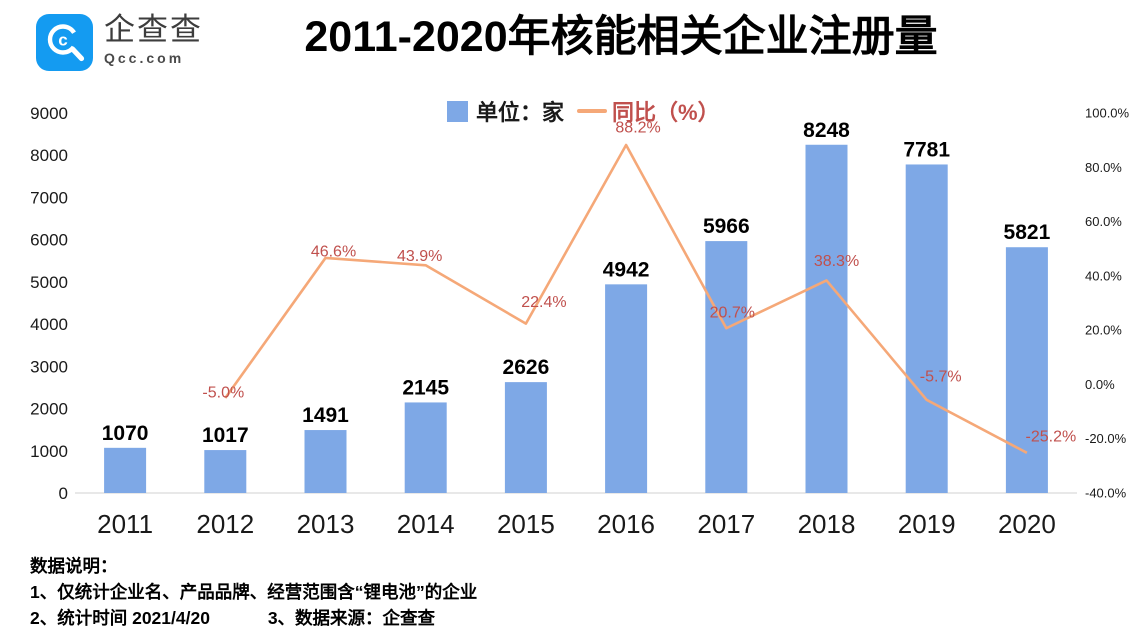 The width and height of the screenshot is (1147, 641). Describe the element at coordinates (351, 618) in the screenshot. I see `note-line-3: 3、数据来源：企查查` at that location.